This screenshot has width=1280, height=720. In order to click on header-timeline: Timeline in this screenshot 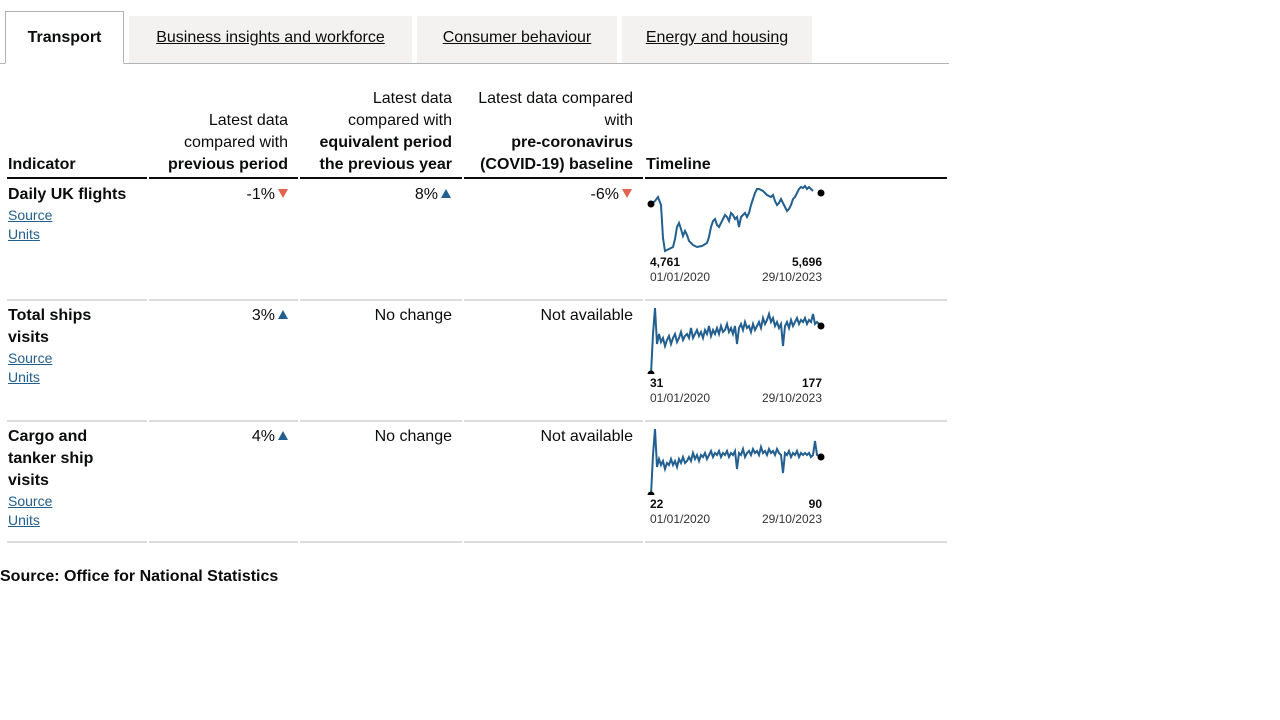, I will do `click(678, 164)`.